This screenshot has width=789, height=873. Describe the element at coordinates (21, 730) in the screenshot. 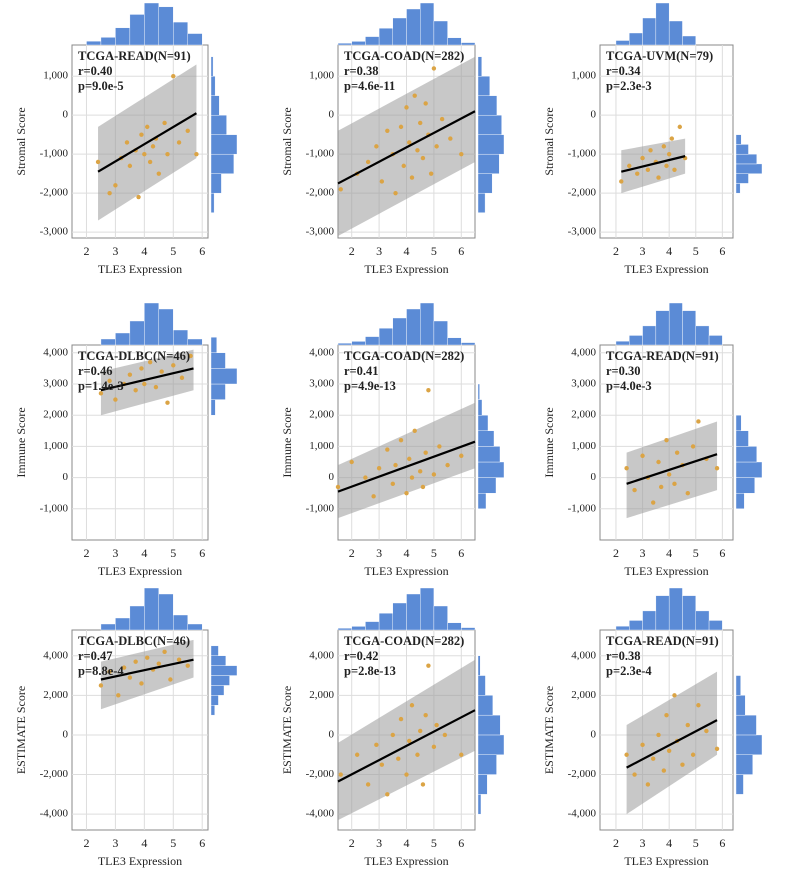

I see `y-axis-label: ESTIMATE Score` at that location.